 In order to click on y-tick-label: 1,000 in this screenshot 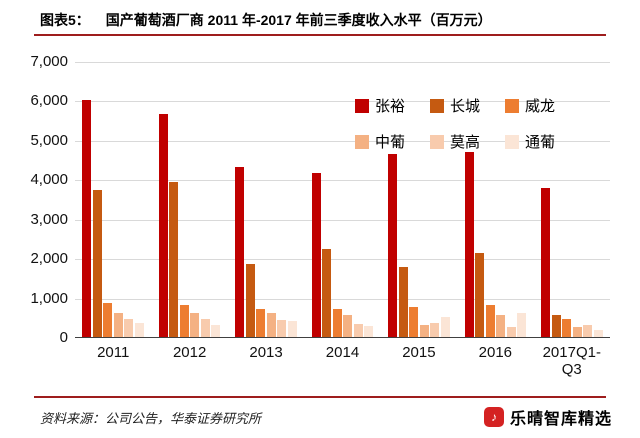, I will do `click(49, 298)`.